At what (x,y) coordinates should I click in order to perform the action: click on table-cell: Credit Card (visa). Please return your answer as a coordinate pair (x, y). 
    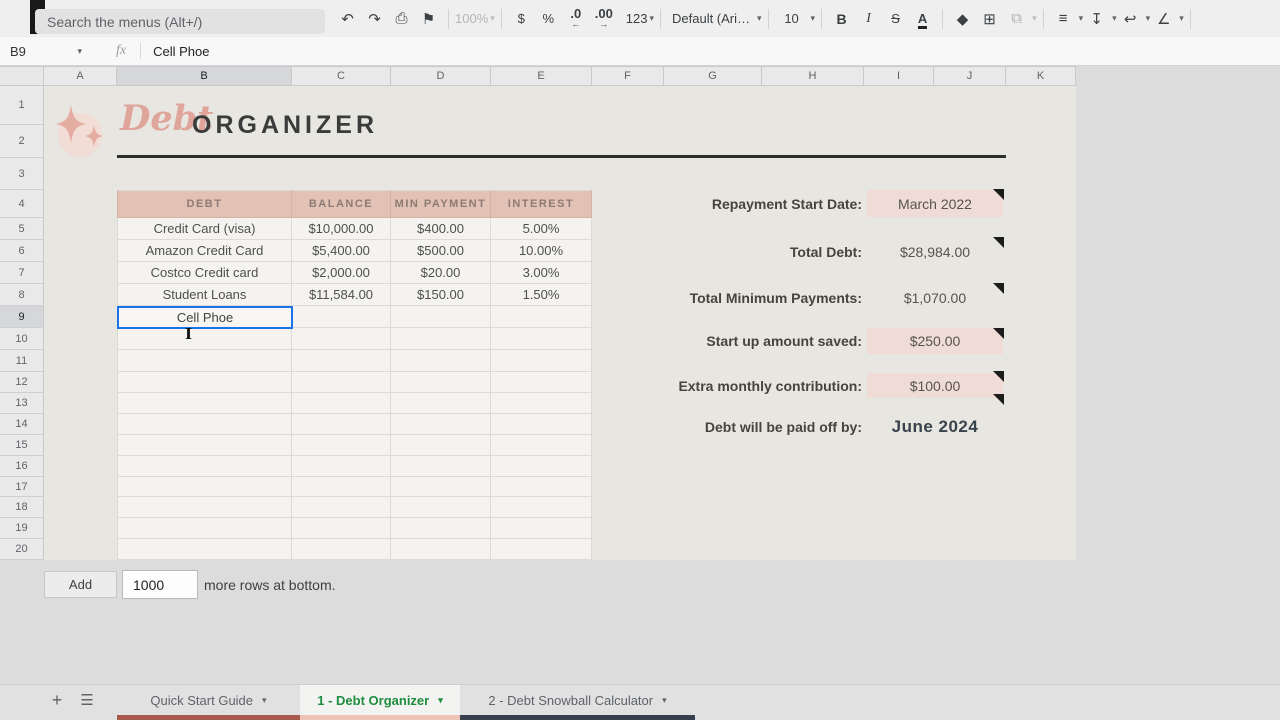
    Looking at the image, I should click on (204, 229).